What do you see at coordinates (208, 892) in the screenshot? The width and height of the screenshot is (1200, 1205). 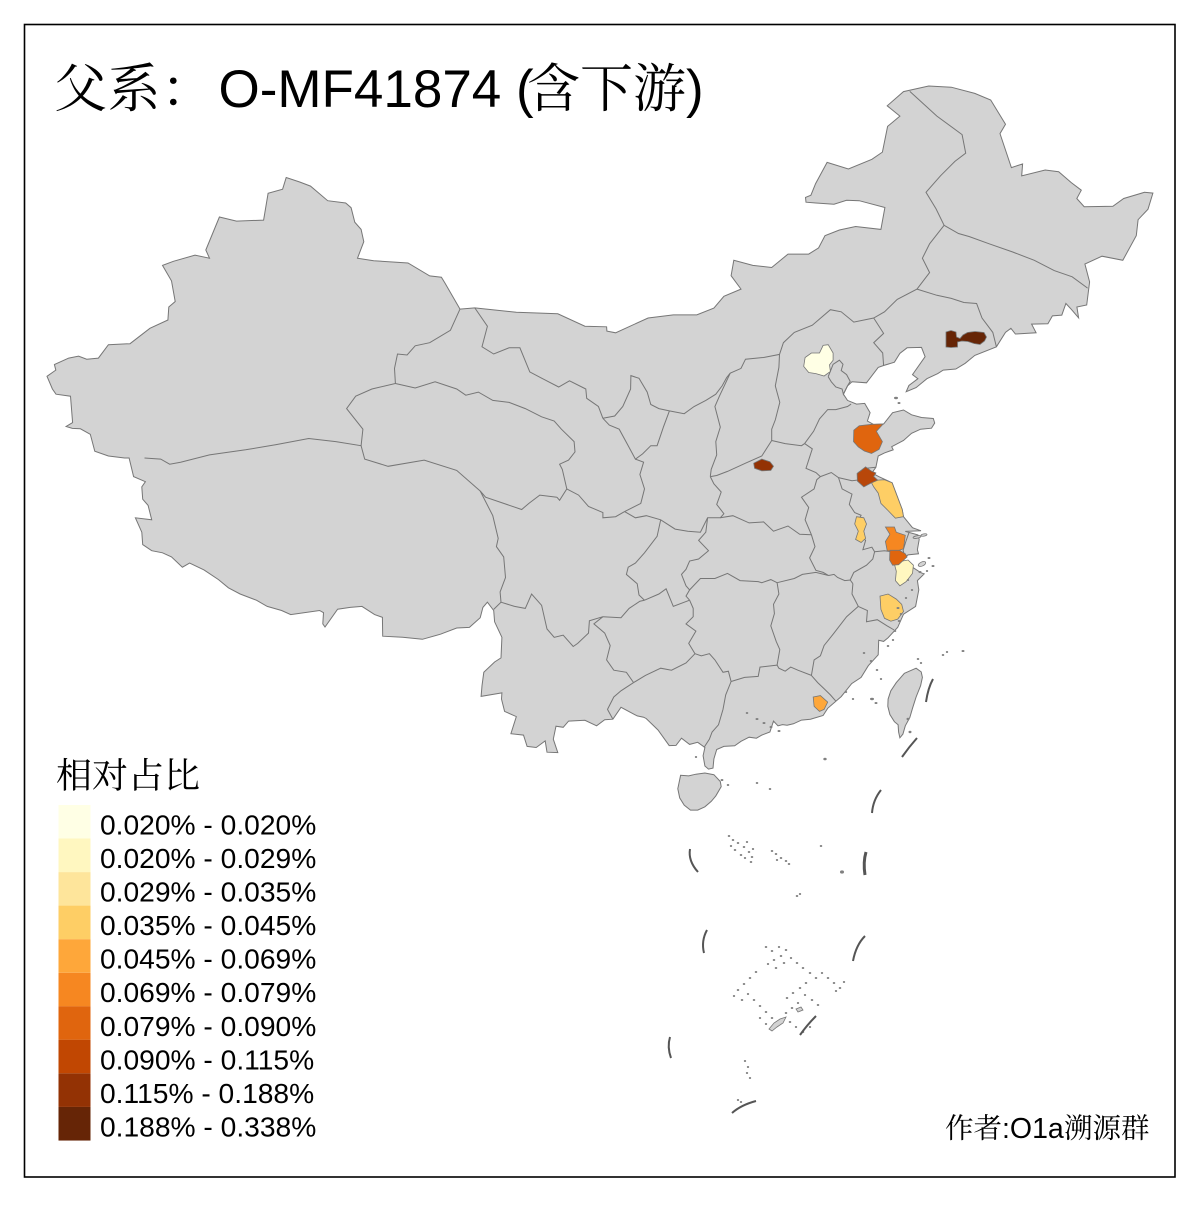 I see `svg-text: 0.029% - 0.035%` at bounding box center [208, 892].